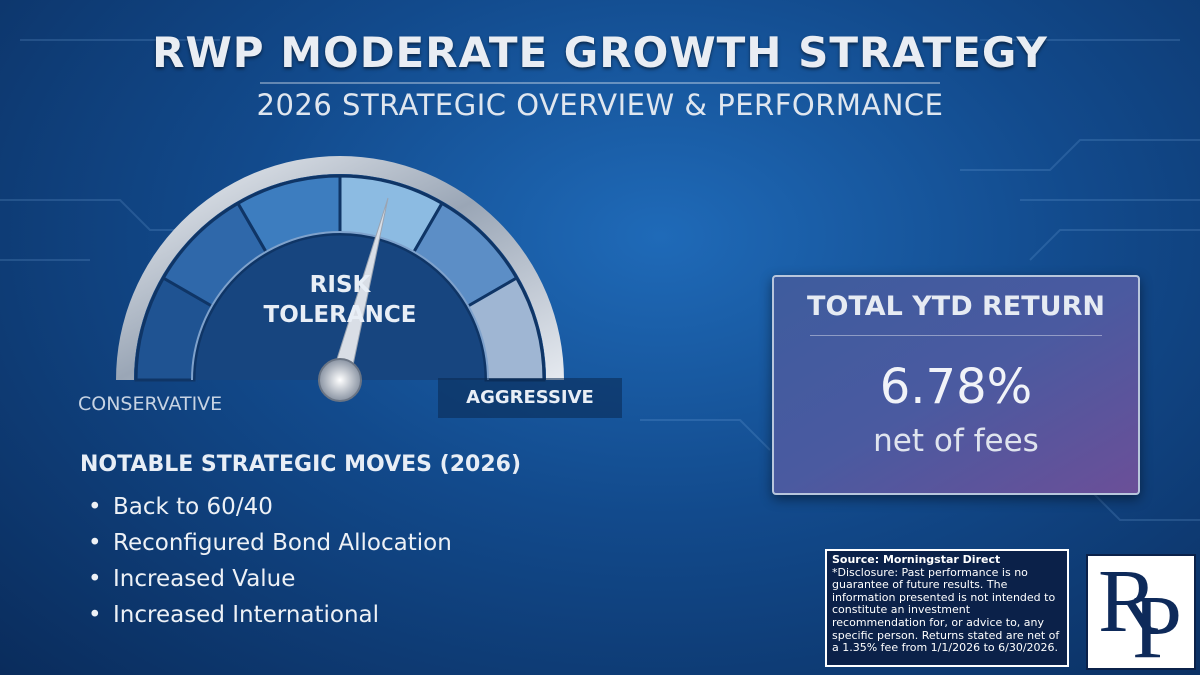  What do you see at coordinates (340, 315) in the screenshot?
I see `gauge-label-line: TOLERANCE` at bounding box center [340, 315].